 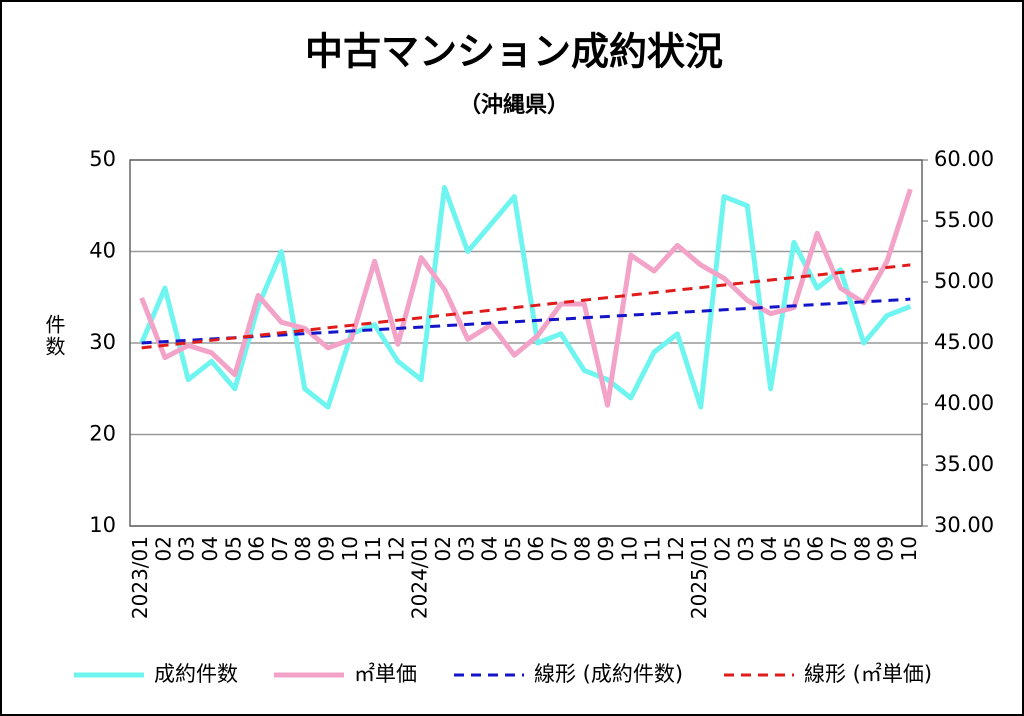 What do you see at coordinates (699, 577) in the screenshot?
I see `x-tick-label: 2025/01` at bounding box center [699, 577].